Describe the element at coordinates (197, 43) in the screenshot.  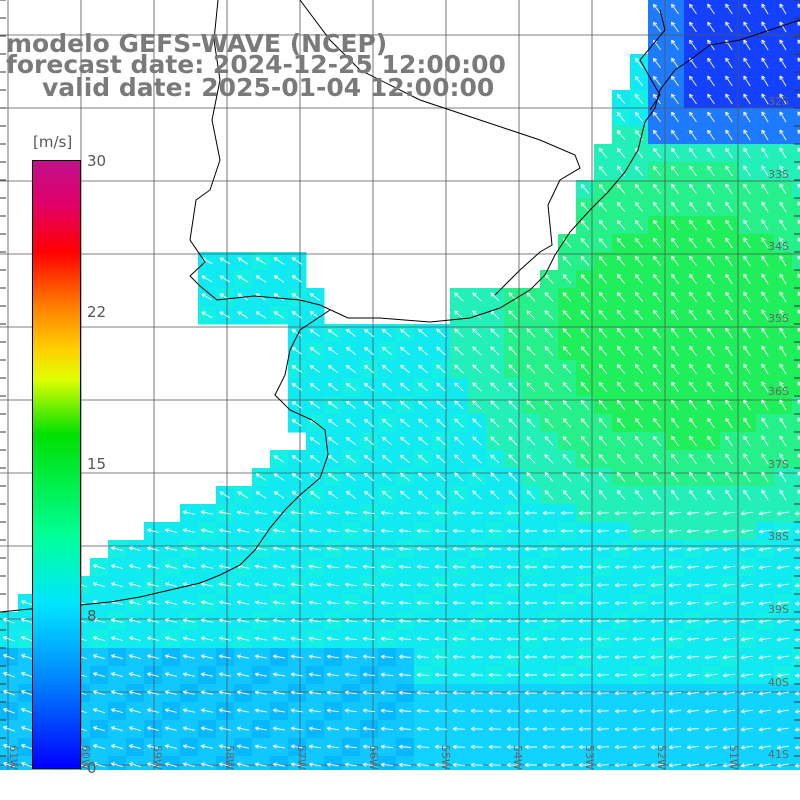
I see `model-title: modelo GEFS-WAVE (NCEP)` at that location.